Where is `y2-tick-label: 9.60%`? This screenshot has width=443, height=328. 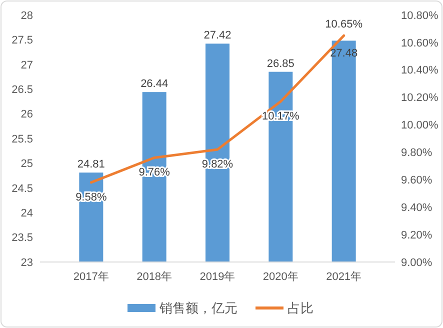 y2-tick-label: 9.60% is located at coordinates (416, 180).